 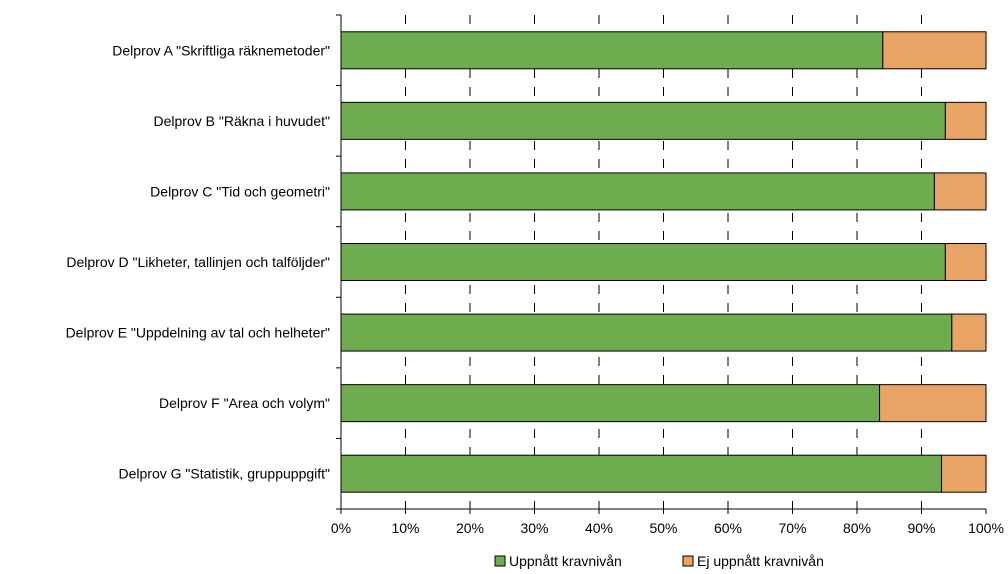 What do you see at coordinates (534, 528) in the screenshot?
I see `x-tick-label: 30%` at bounding box center [534, 528].